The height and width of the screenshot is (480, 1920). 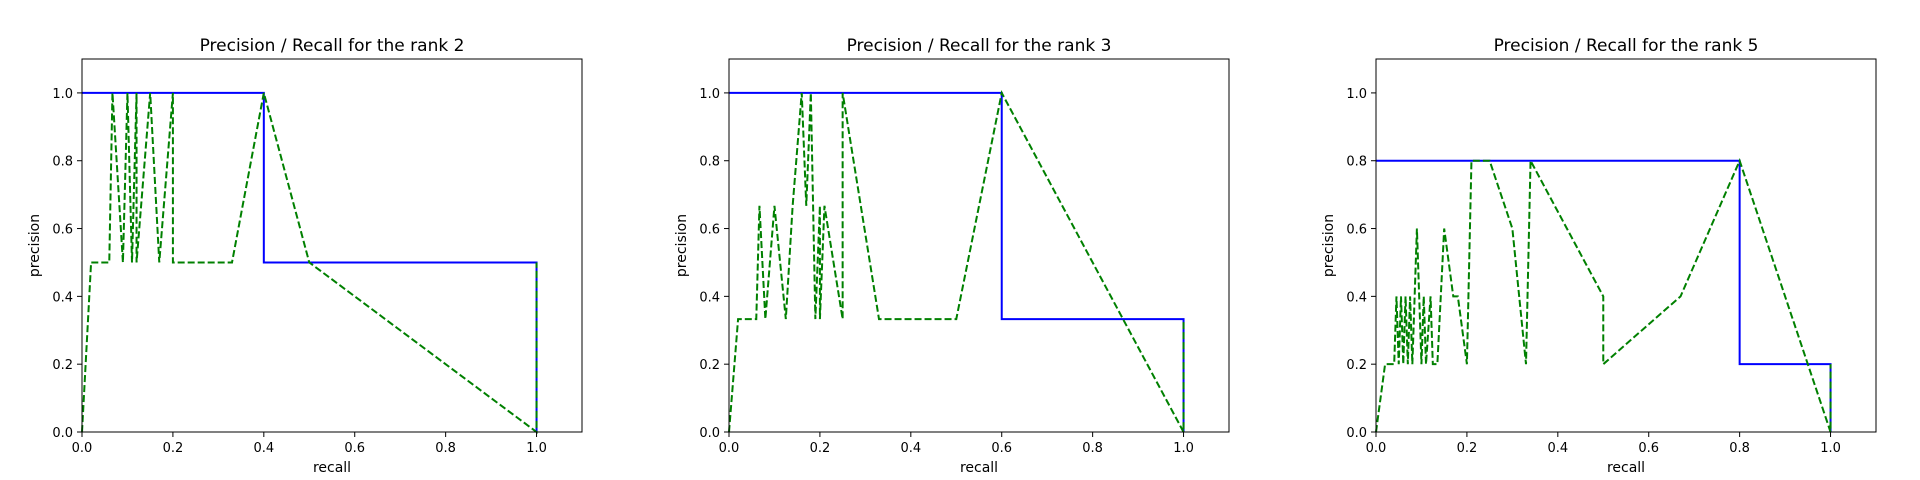 I want to click on chart-title: Precision / Recall for the rank 2, so click(x=332, y=46).